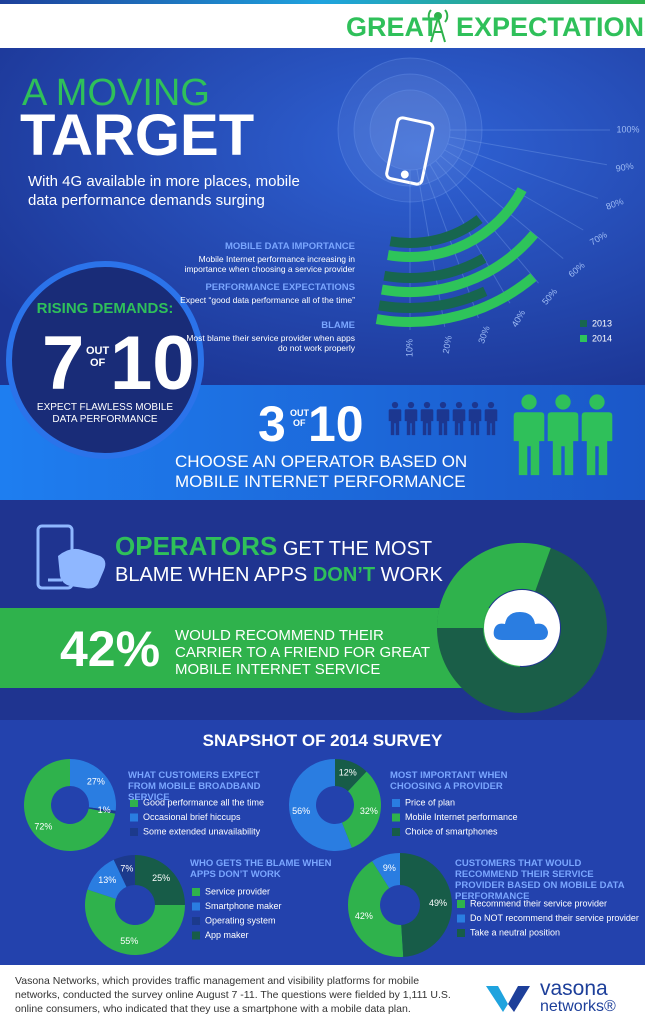  What do you see at coordinates (152, 363) in the screenshot?
I see `rising-total: 10` at bounding box center [152, 363].